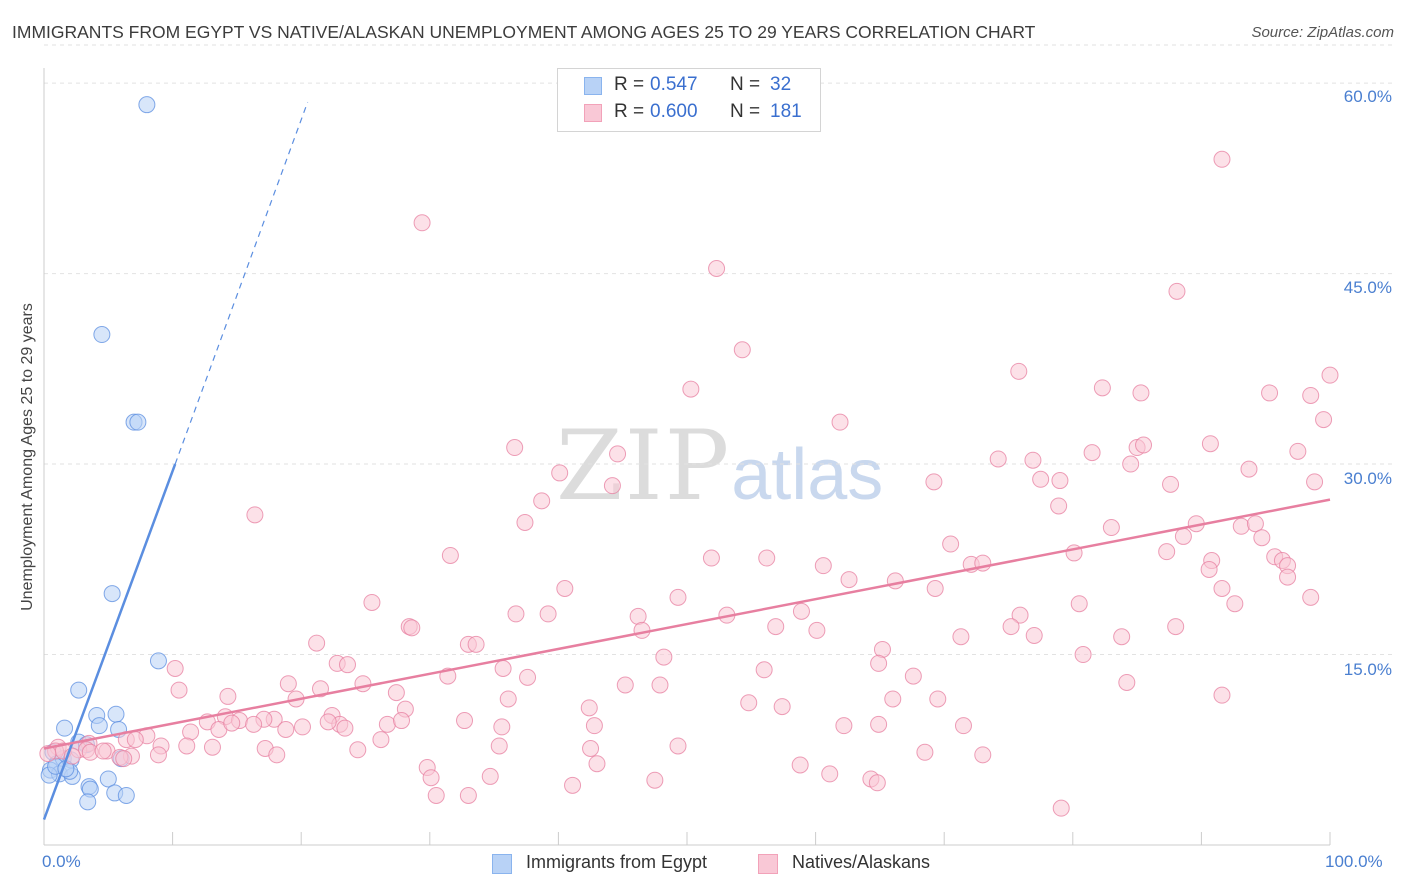  What do you see at coordinates (27, 457) in the screenshot?
I see `y-axis-label: Unemployment Among Ages 25 to 29 years` at bounding box center [27, 457].